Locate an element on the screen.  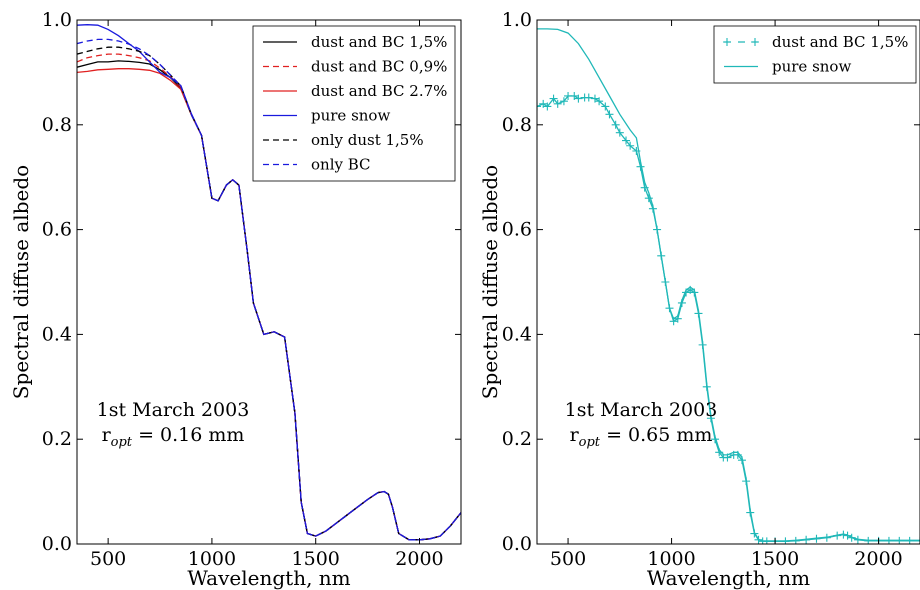
annotation-radius: ropt = 0.65 mm is located at coordinates (641, 437).